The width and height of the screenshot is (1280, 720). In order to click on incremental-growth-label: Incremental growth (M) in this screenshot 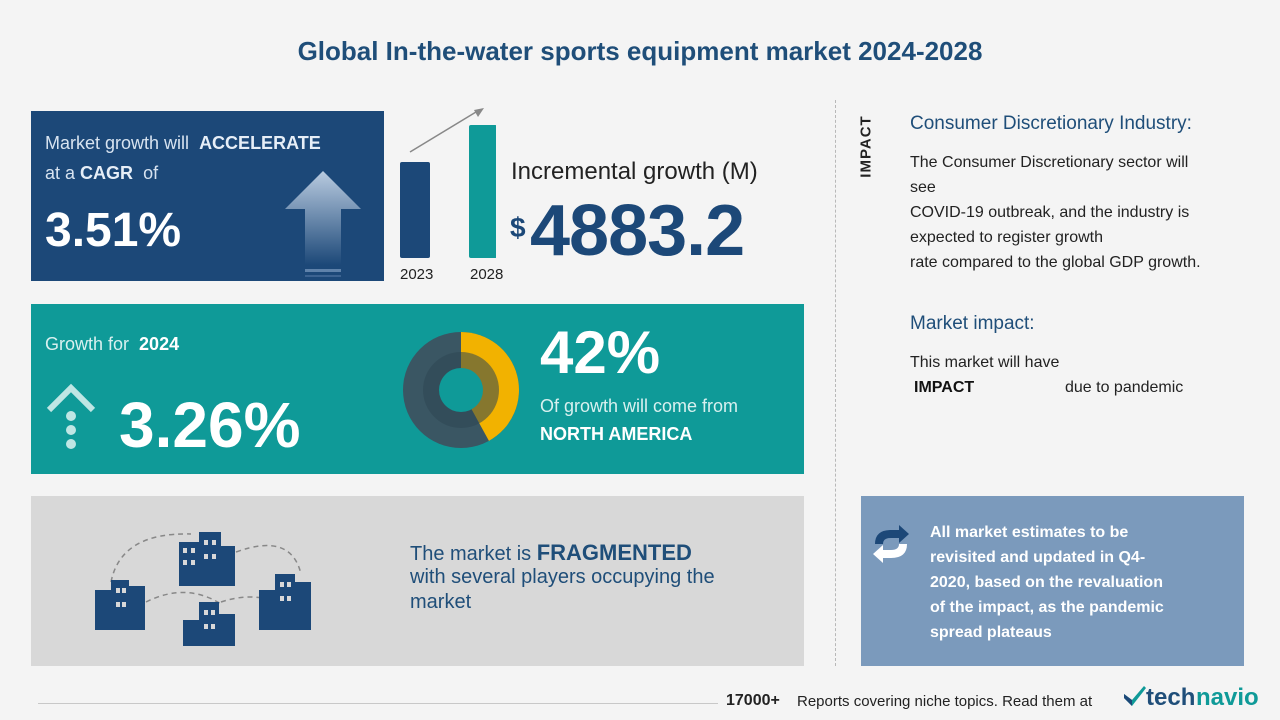, I will do `click(634, 171)`.